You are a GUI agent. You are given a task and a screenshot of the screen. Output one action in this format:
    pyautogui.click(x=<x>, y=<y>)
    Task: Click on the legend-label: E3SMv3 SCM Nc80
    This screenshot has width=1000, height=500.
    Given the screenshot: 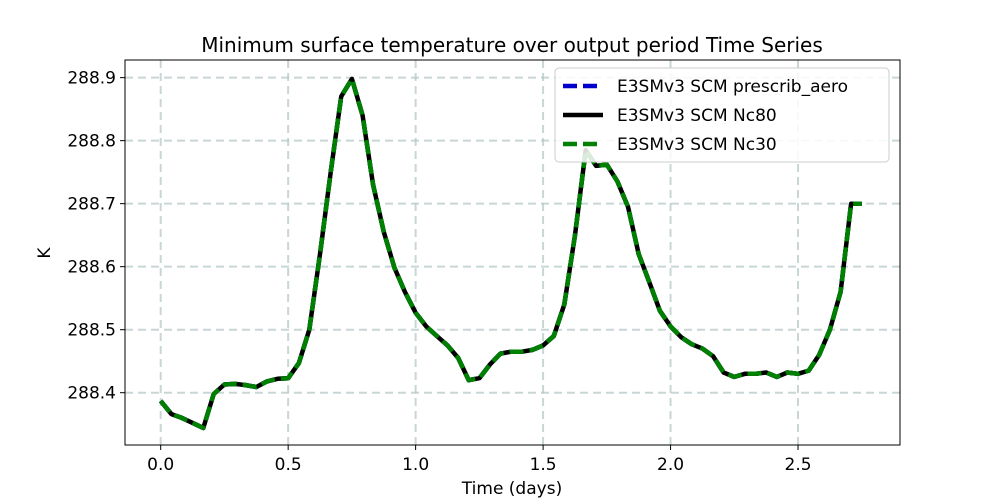 What is the action you would take?
    pyautogui.click(x=697, y=116)
    